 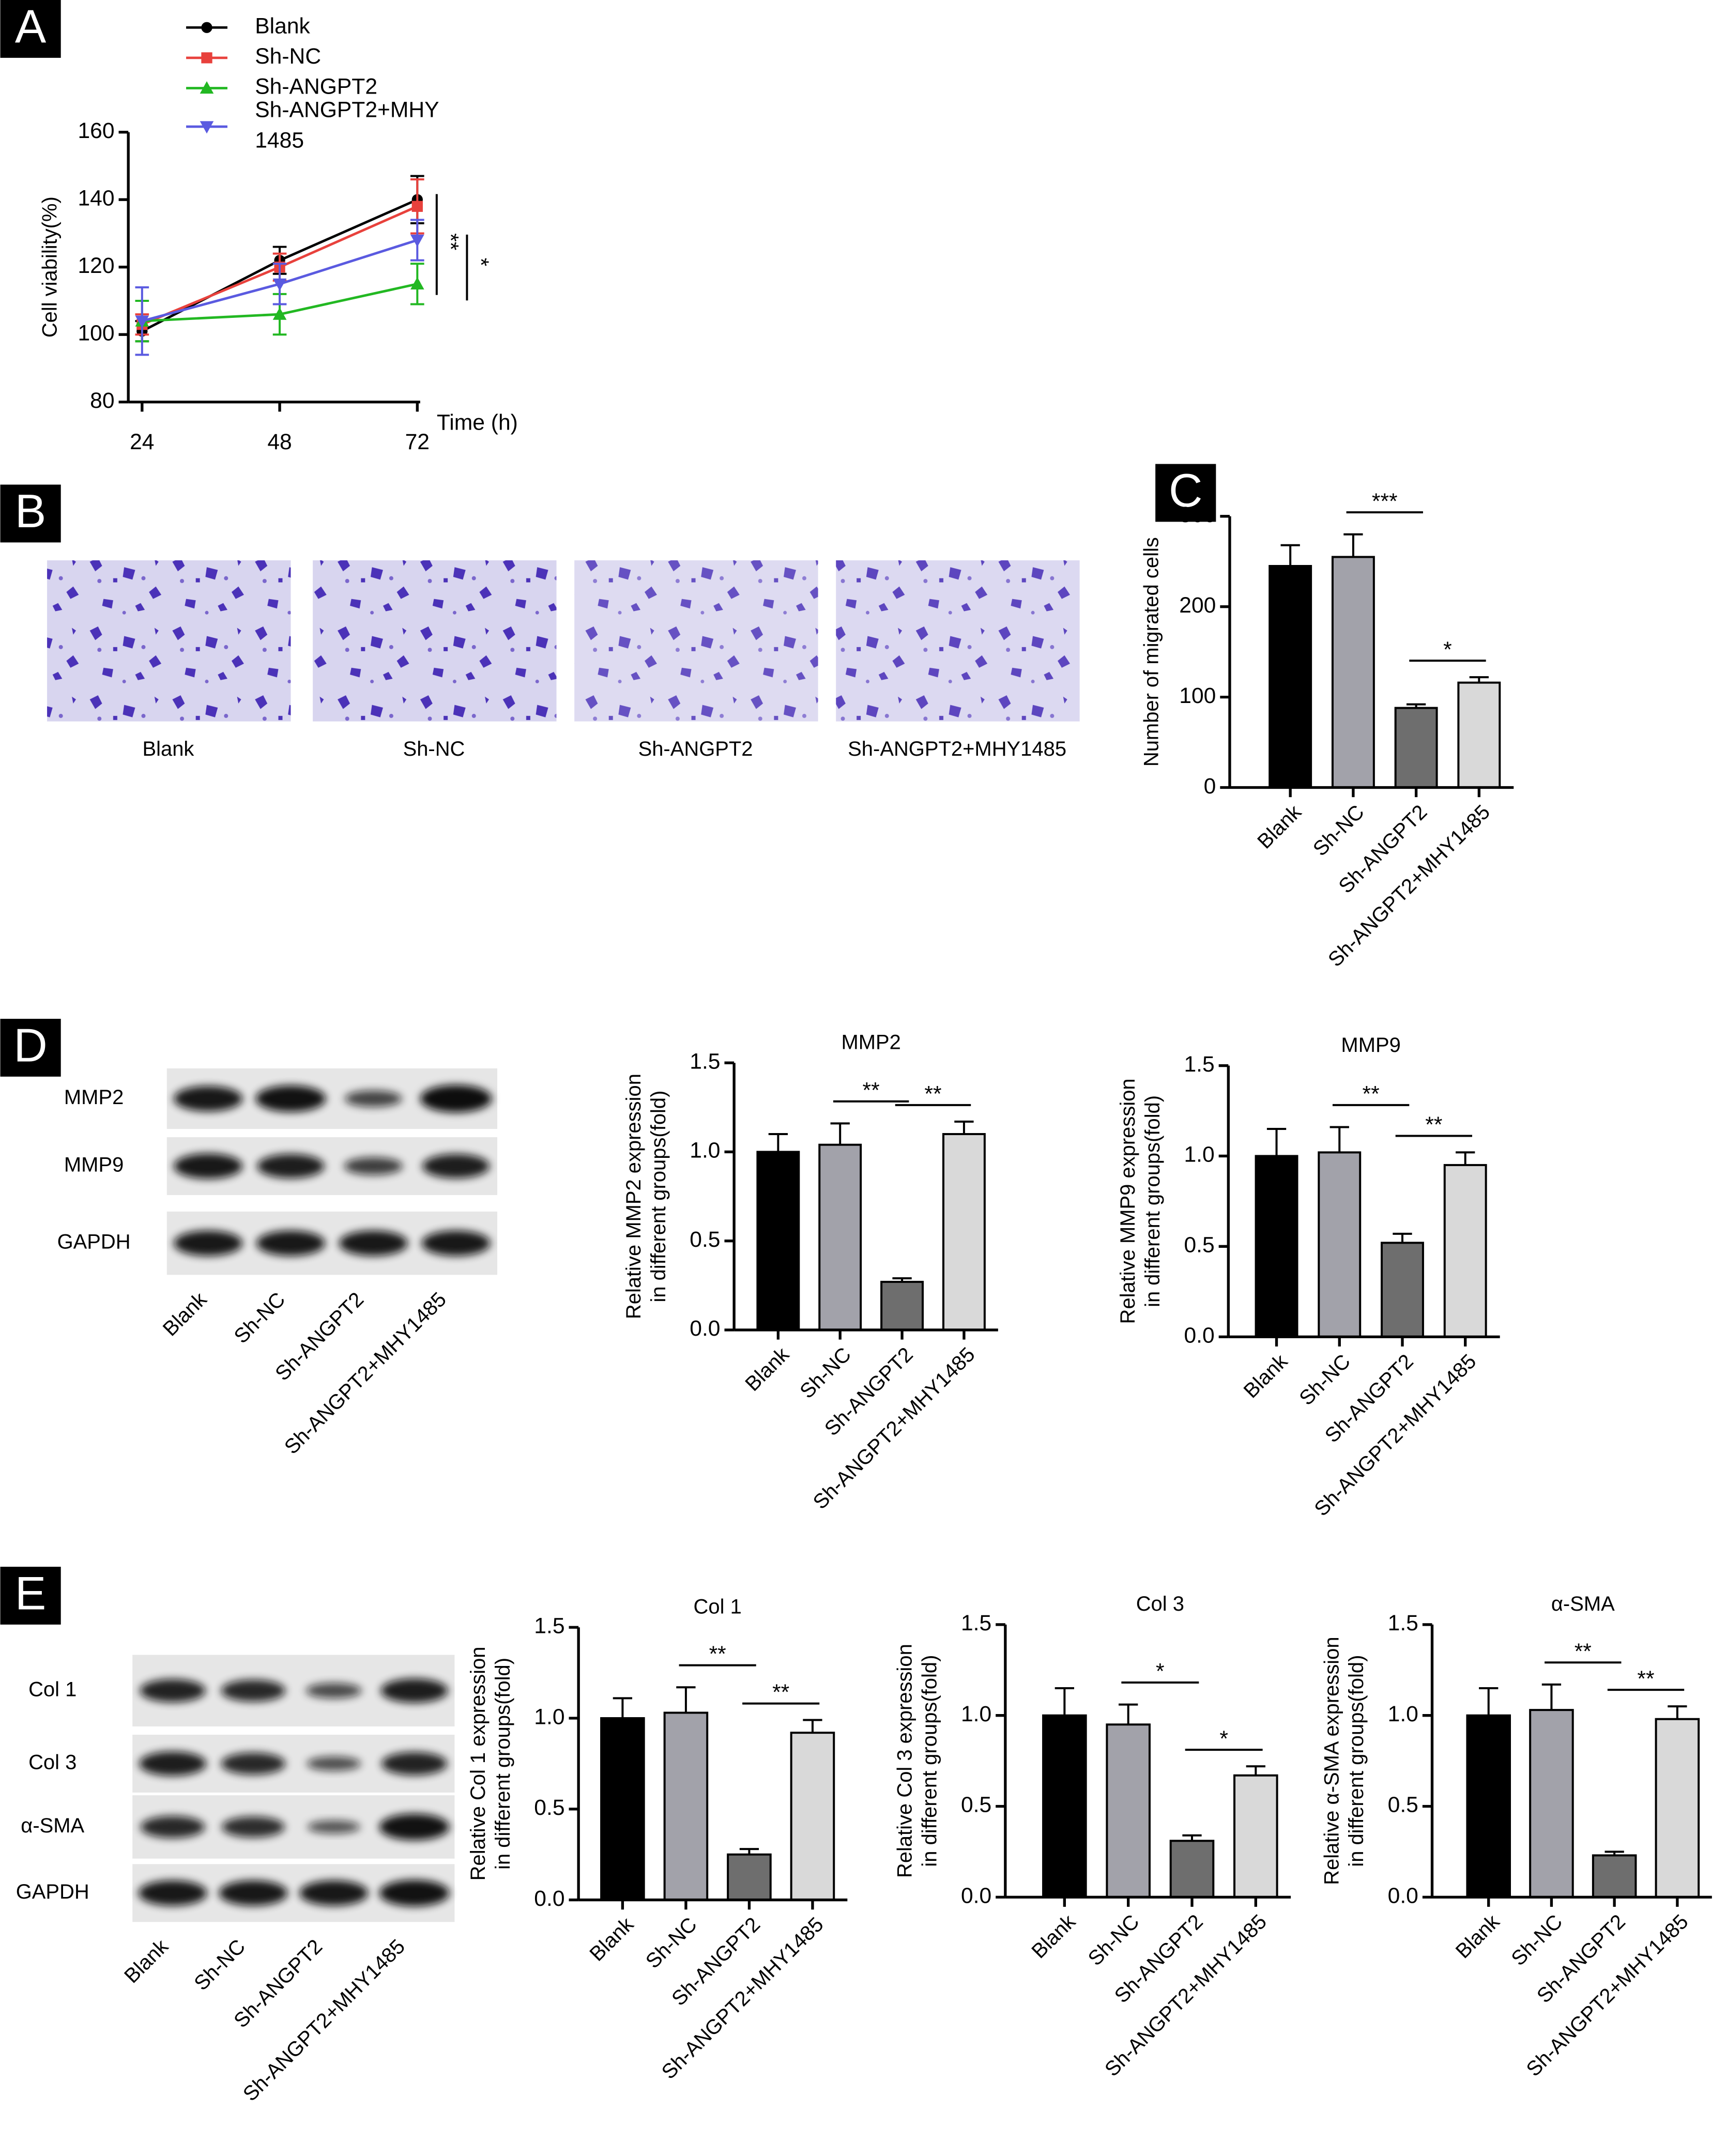 I want to click on chart-title: α-SMA, so click(x=1583, y=1604).